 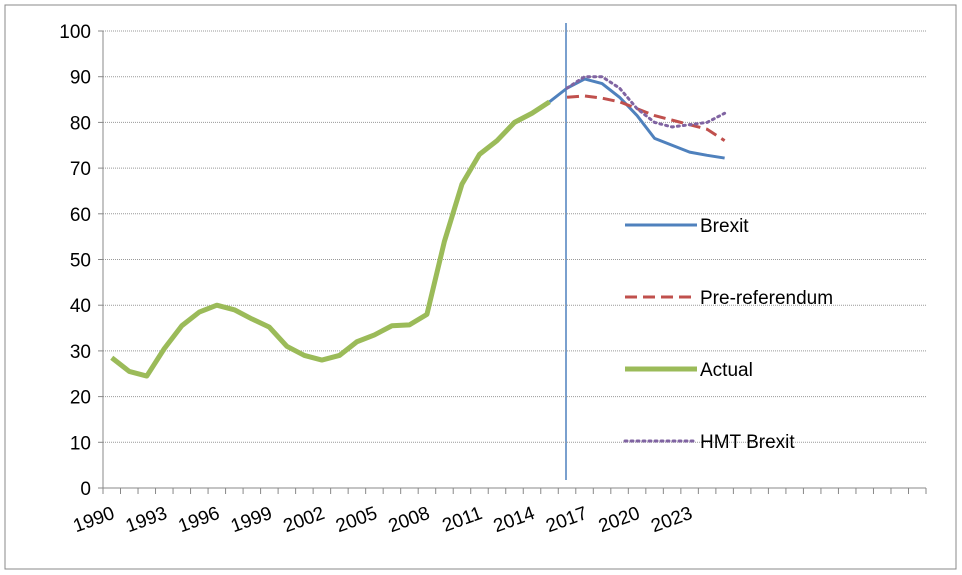 I want to click on y-tick-label: 0, so click(x=85, y=489).